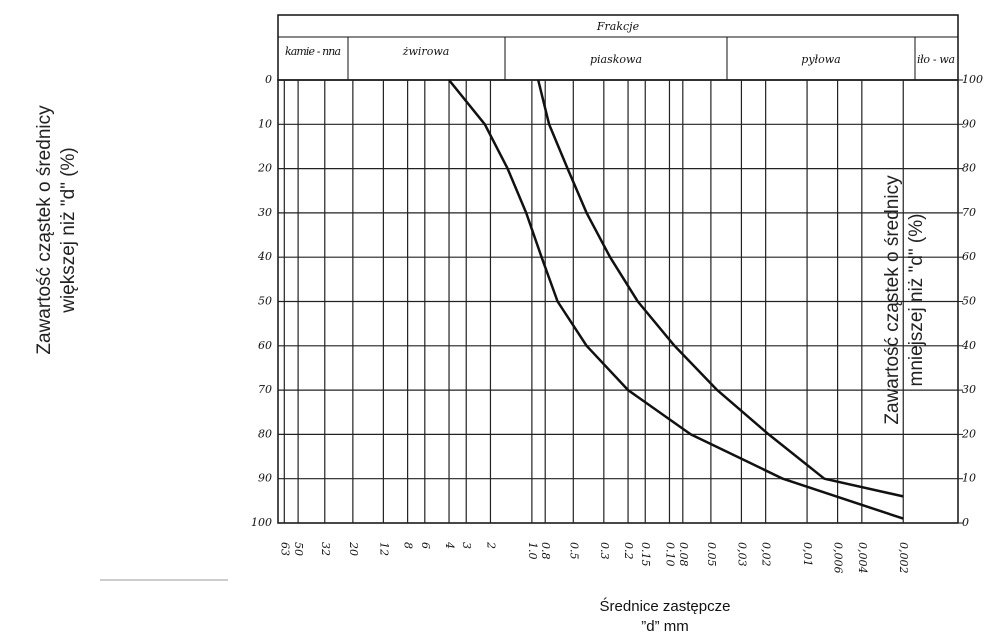  What do you see at coordinates (449, 545) in the screenshot?
I see `x-tick-label: 4` at bounding box center [449, 545].